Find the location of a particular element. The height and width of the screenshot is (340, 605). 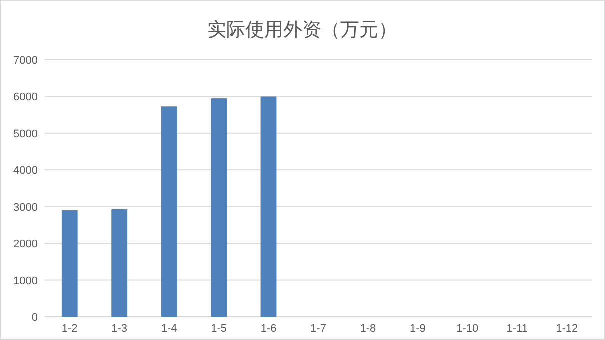

y-tick-label: 5000 is located at coordinates (26, 134).